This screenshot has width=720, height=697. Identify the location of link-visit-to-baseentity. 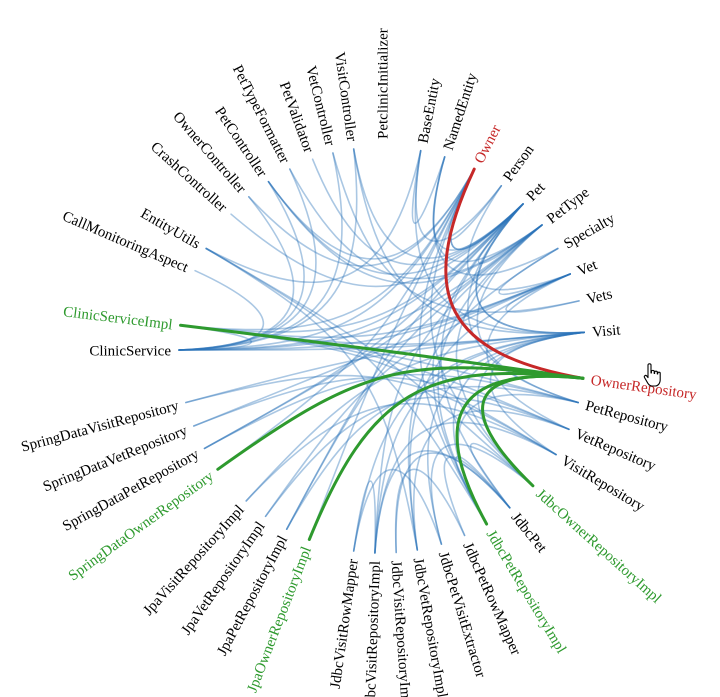
(499, 241).